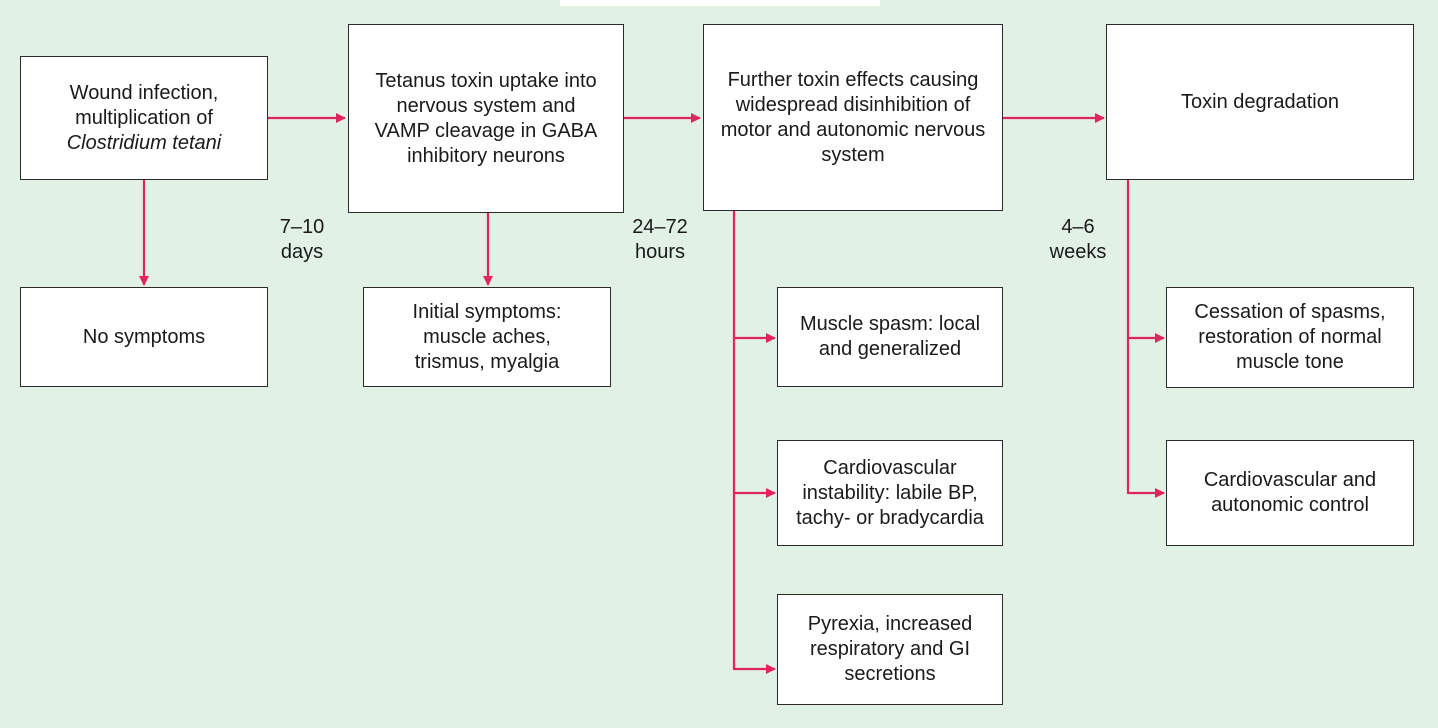  I want to click on wound-line-2: multiplication of, so click(144, 117).